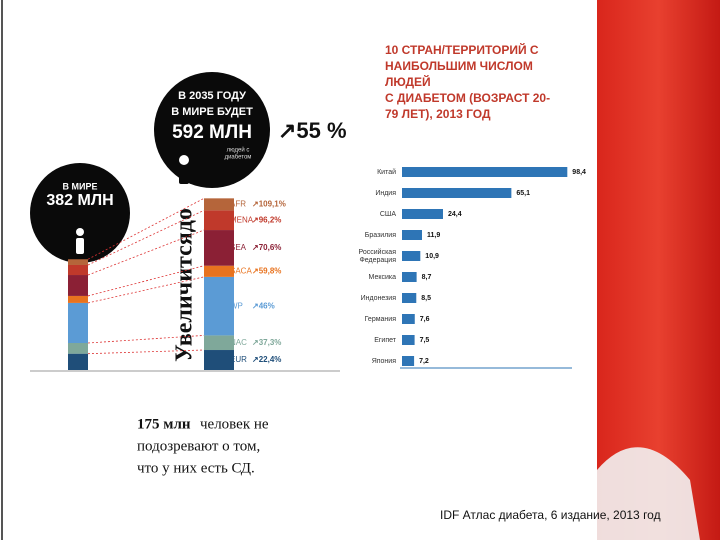 This screenshot has height=545, width=720. I want to click on figure, so click(648, 493).